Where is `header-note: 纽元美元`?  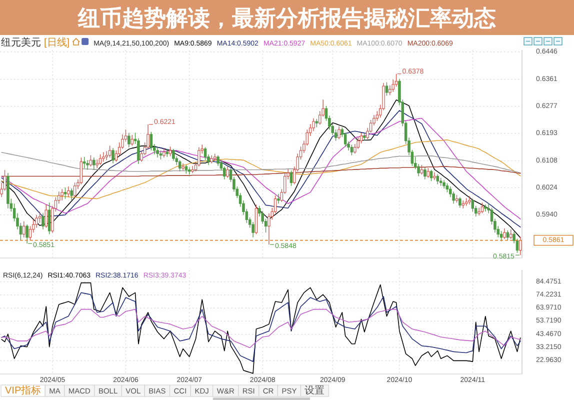 header-note: 纽元美元 is located at coordinates (21, 43).